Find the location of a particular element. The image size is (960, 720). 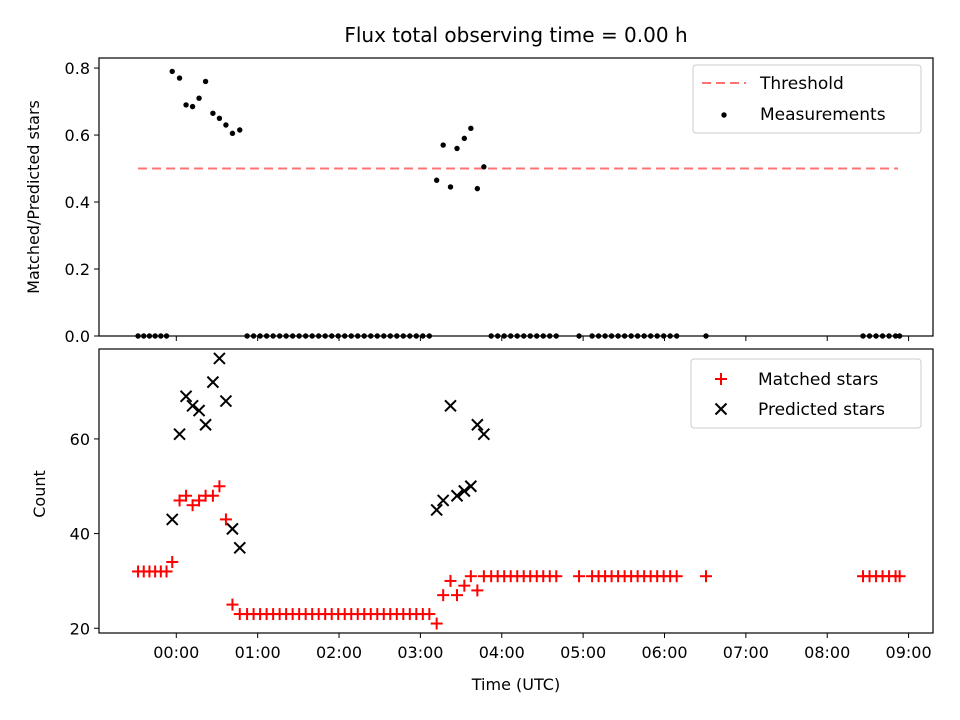

x-tick-label: 01:00 is located at coordinates (258, 652).